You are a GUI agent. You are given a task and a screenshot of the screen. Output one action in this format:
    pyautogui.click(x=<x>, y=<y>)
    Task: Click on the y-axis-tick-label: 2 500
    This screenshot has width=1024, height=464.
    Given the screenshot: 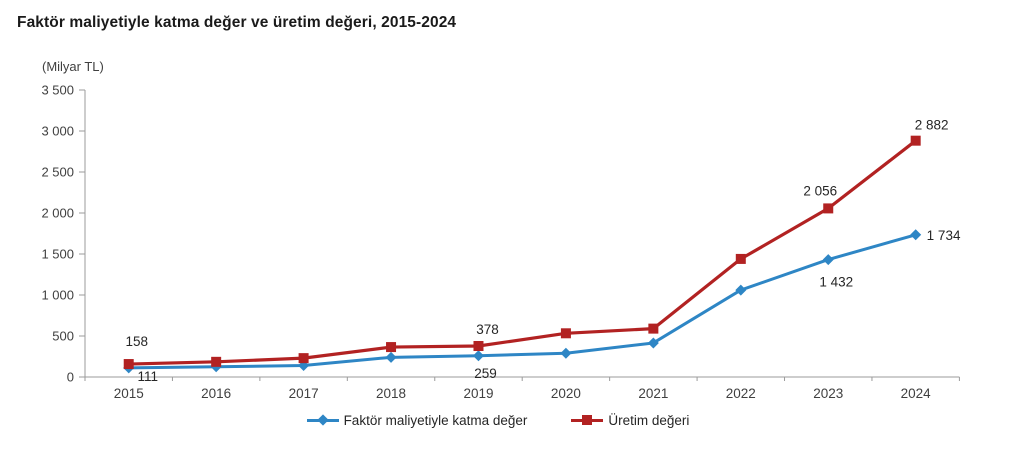 What is the action you would take?
    pyautogui.click(x=57, y=172)
    